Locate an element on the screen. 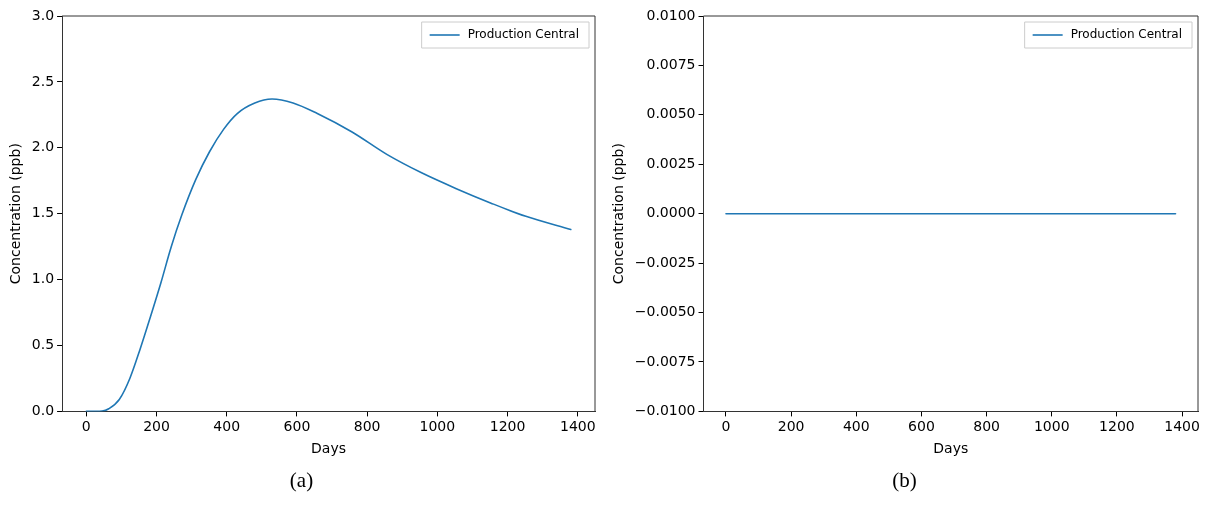  text: (b) is located at coordinates (904, 480).